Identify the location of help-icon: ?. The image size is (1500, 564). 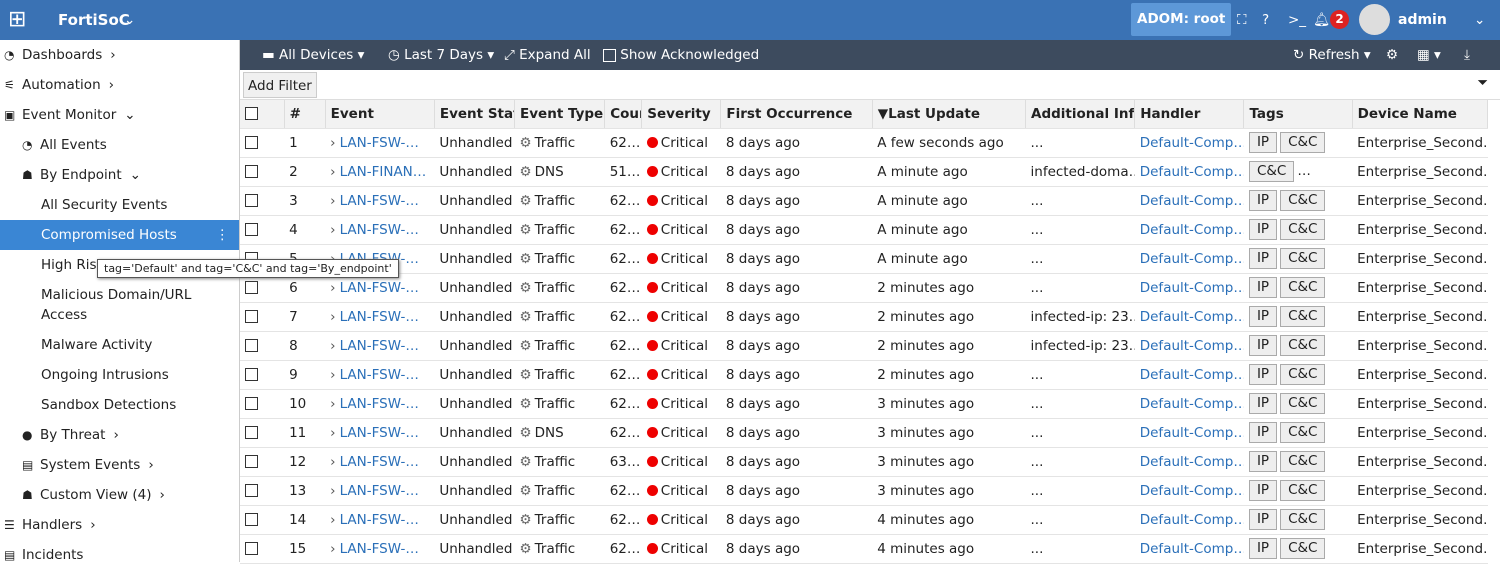
(1266, 20).